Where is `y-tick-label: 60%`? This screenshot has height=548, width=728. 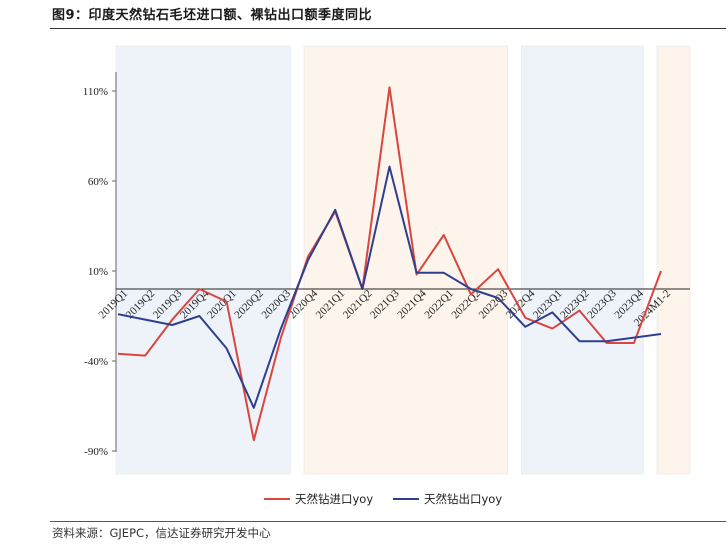 y-tick-label: 60% is located at coordinates (98, 182).